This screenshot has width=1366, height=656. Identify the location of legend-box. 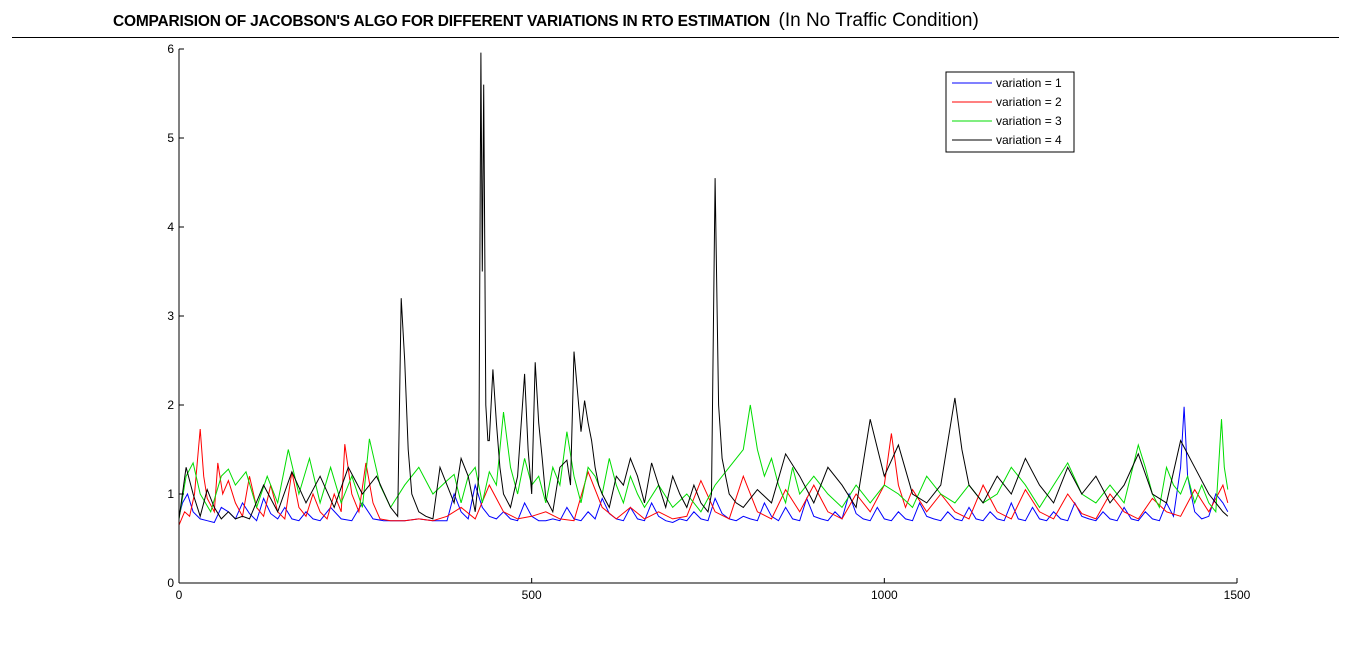
(1010, 112).